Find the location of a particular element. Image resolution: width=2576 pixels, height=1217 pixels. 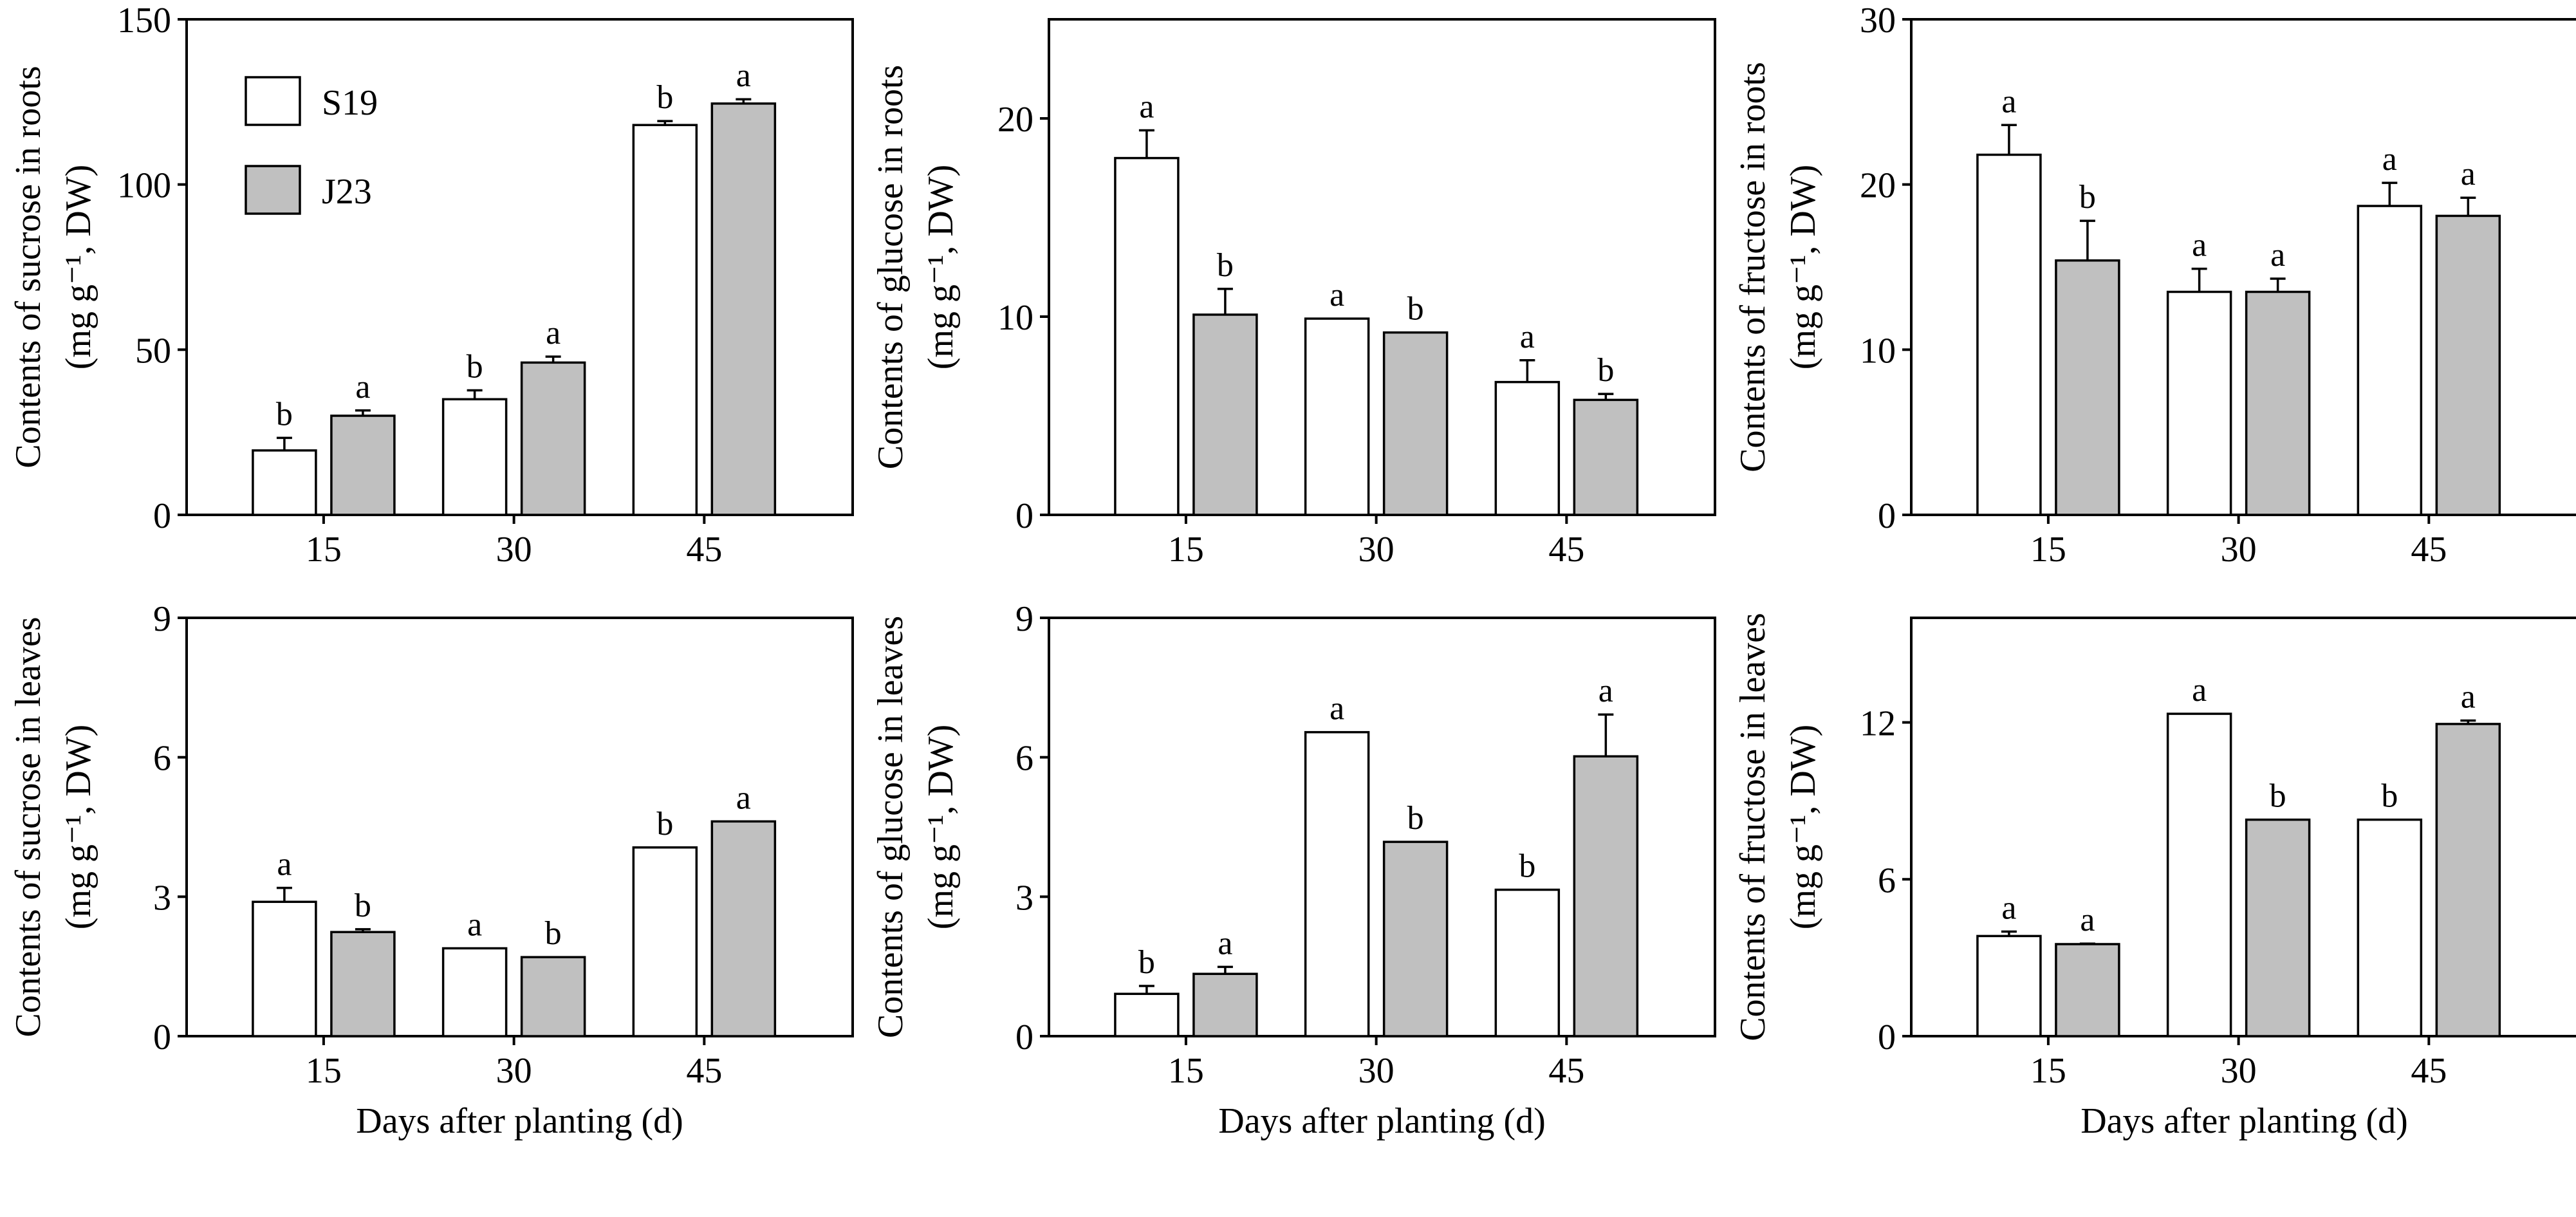

legend-label-s19: S19 is located at coordinates (350, 103).